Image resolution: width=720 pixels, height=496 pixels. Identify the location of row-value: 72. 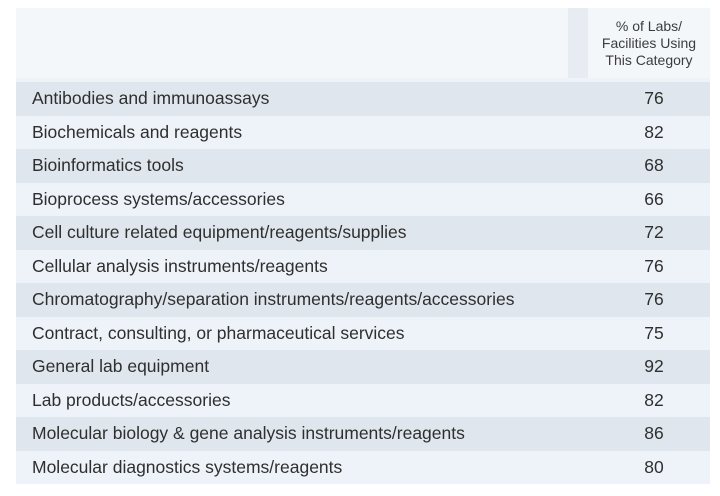
(654, 232).